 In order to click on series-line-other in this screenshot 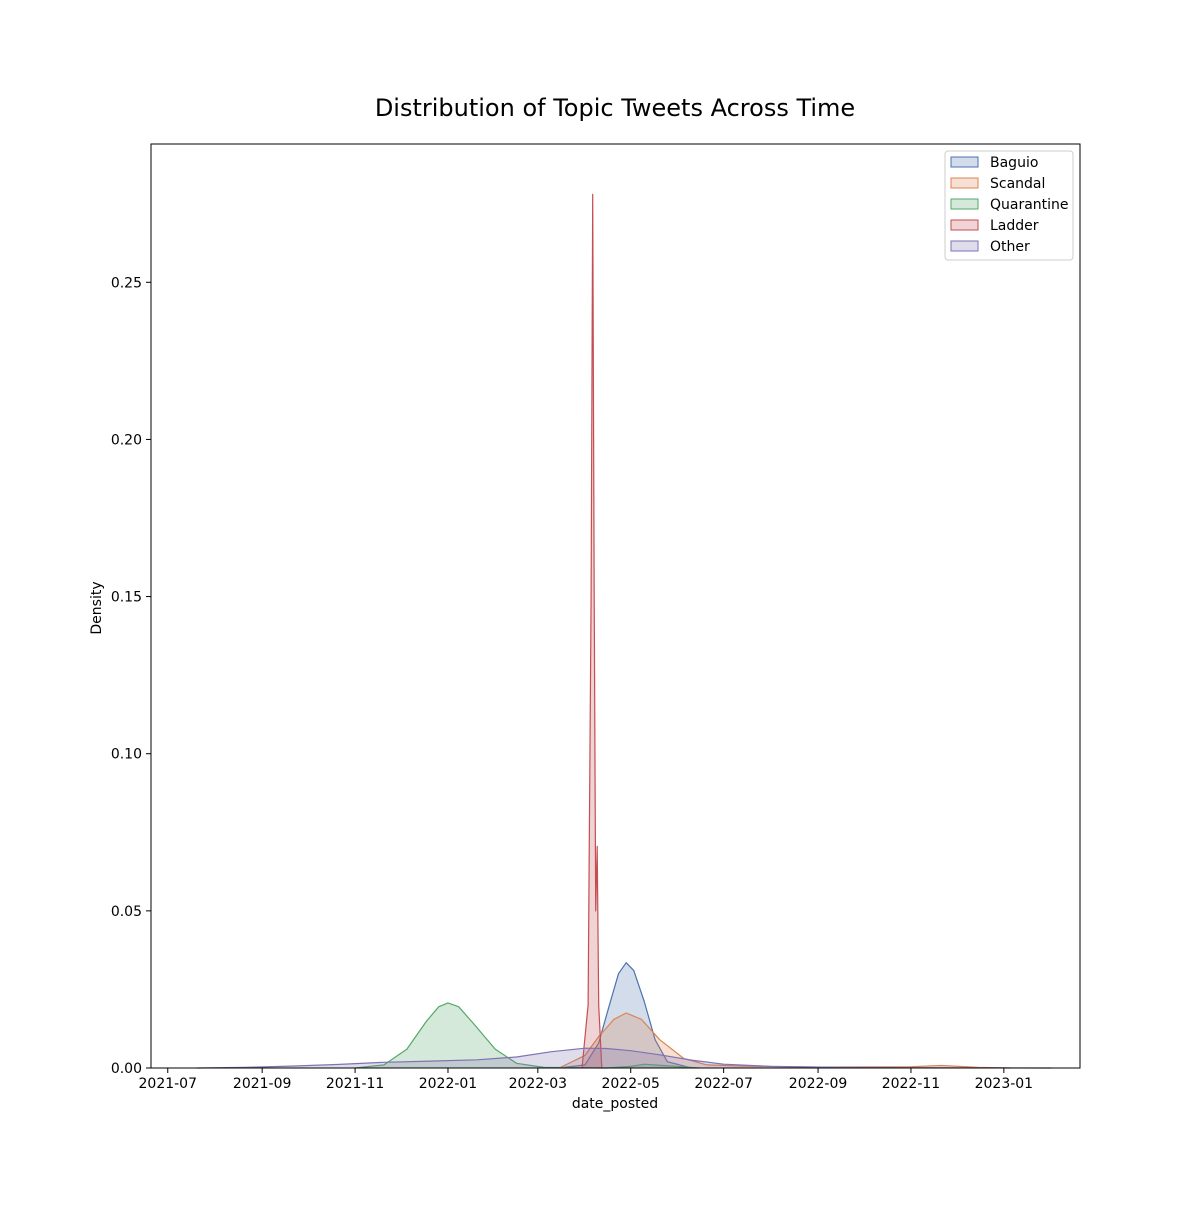, I will do `click(624, 1058)`.